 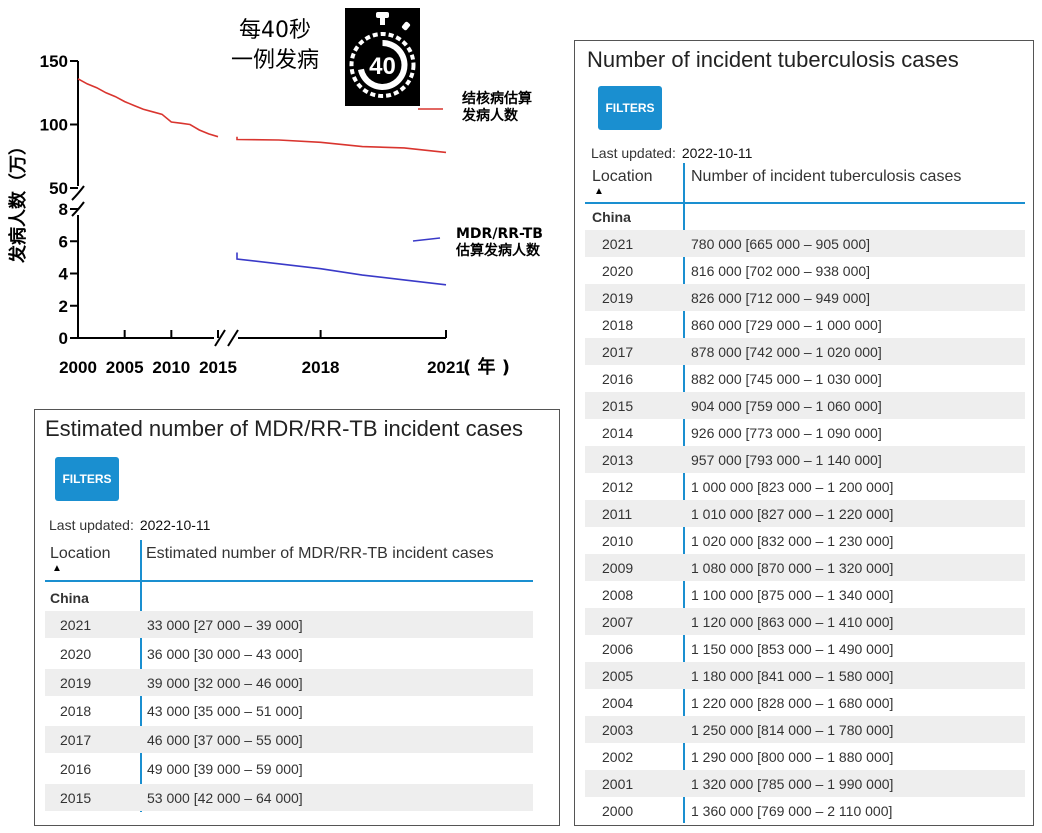 I want to click on tb-col-location: Location, so click(x=622, y=176).